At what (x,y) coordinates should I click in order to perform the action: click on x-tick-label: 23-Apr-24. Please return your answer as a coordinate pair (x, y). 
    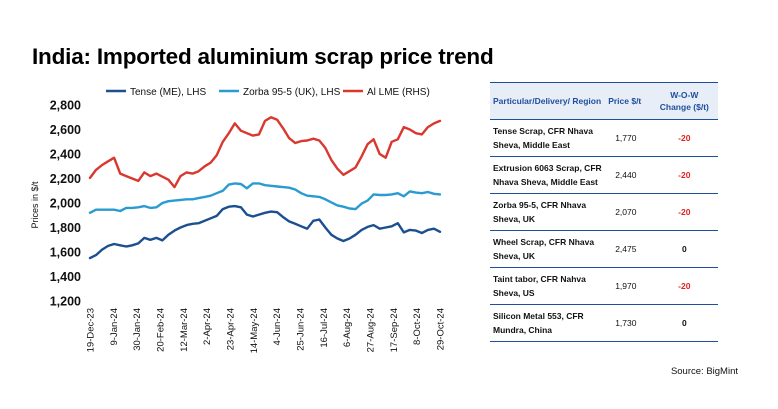
    Looking at the image, I should click on (231, 329).